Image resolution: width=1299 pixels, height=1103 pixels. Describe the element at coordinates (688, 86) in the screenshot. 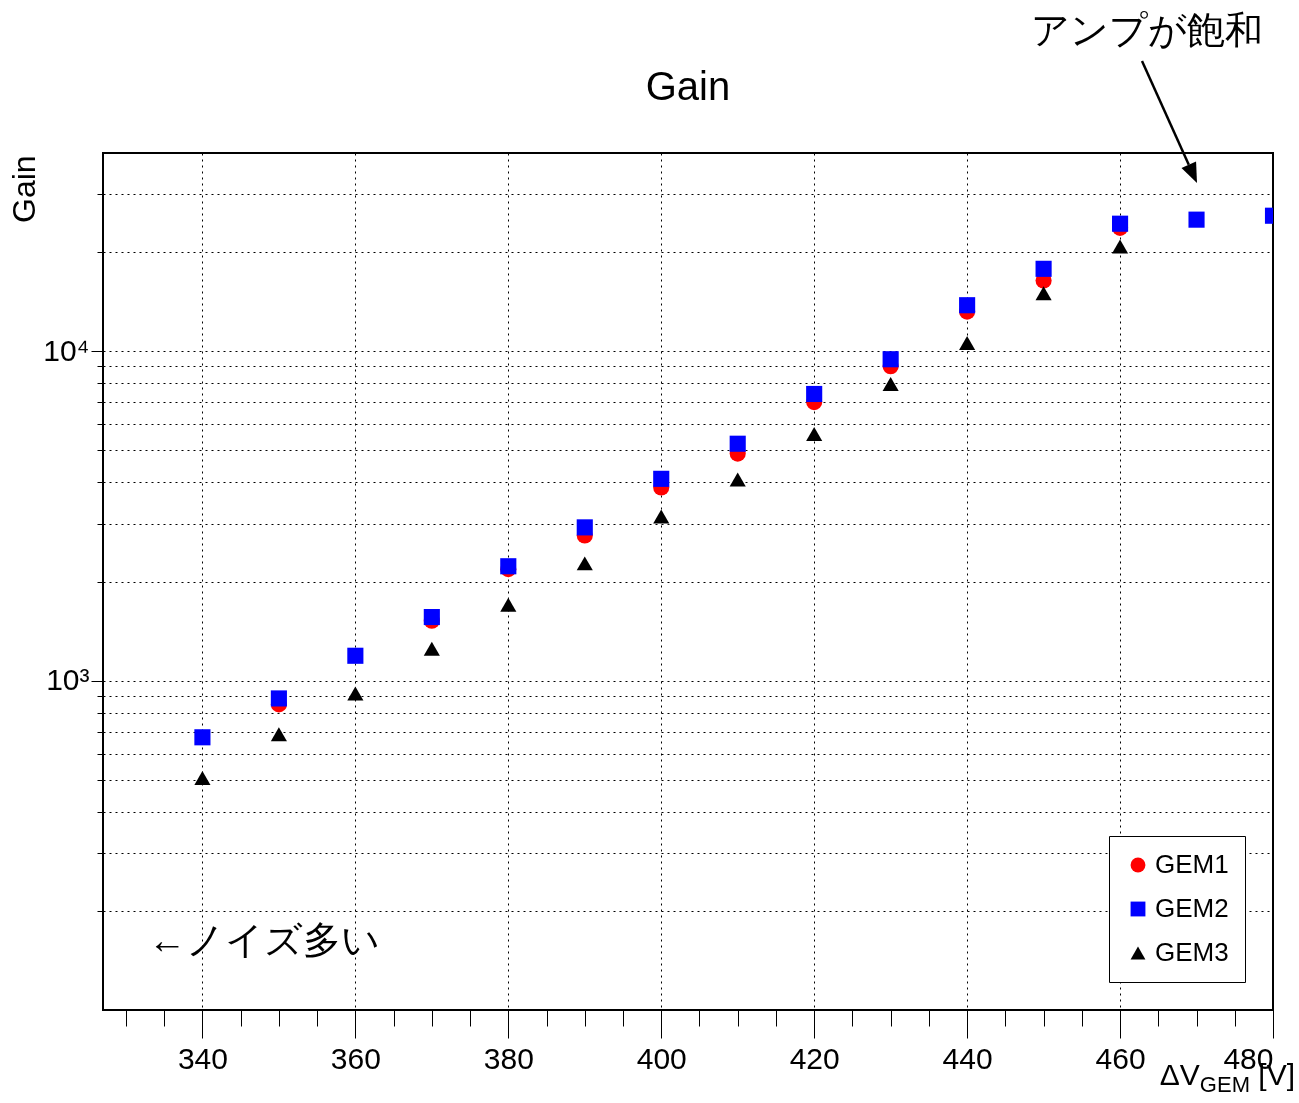

I see `chart-title: Gain` at that location.